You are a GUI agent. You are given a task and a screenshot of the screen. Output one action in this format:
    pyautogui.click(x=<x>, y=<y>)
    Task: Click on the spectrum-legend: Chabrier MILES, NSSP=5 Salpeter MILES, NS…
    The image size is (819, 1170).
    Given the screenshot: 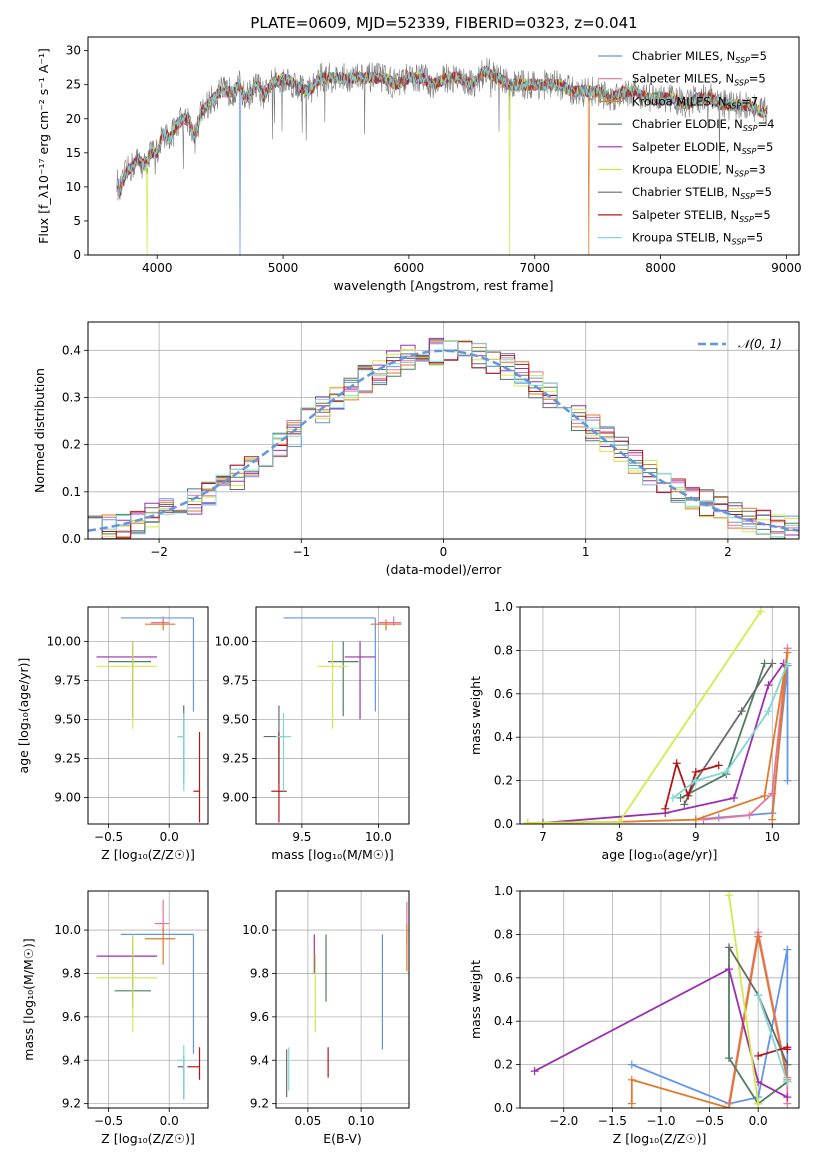 What is the action you would take?
    pyautogui.click(x=686, y=148)
    